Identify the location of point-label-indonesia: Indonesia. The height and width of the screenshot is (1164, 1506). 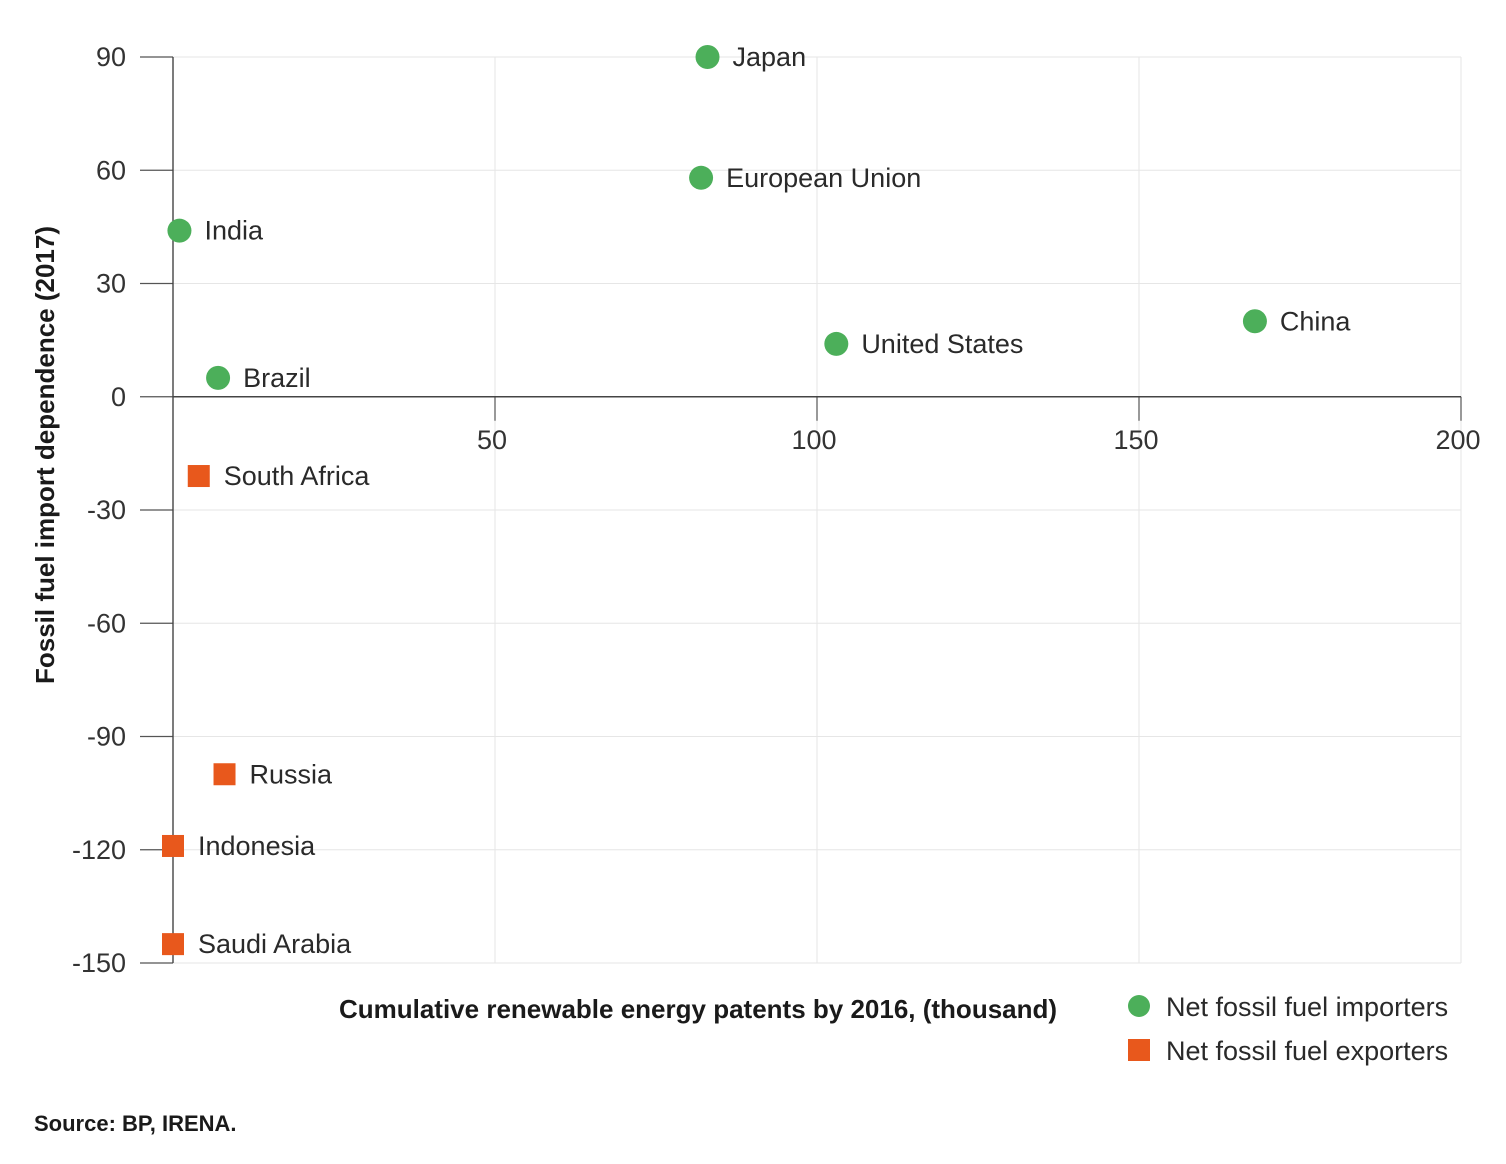
(257, 846).